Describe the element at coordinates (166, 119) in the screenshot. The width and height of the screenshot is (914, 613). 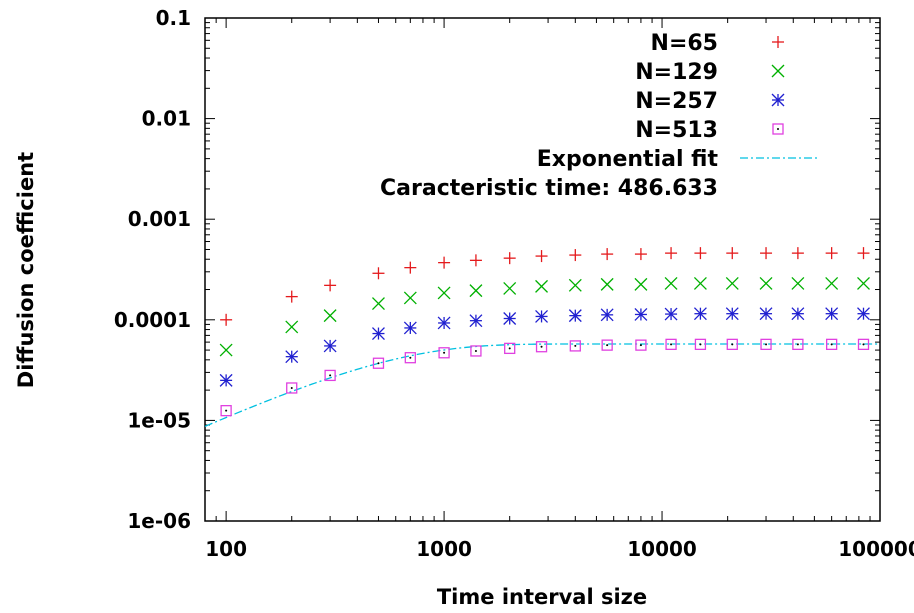
I see `y-tick-label: 0.01` at that location.